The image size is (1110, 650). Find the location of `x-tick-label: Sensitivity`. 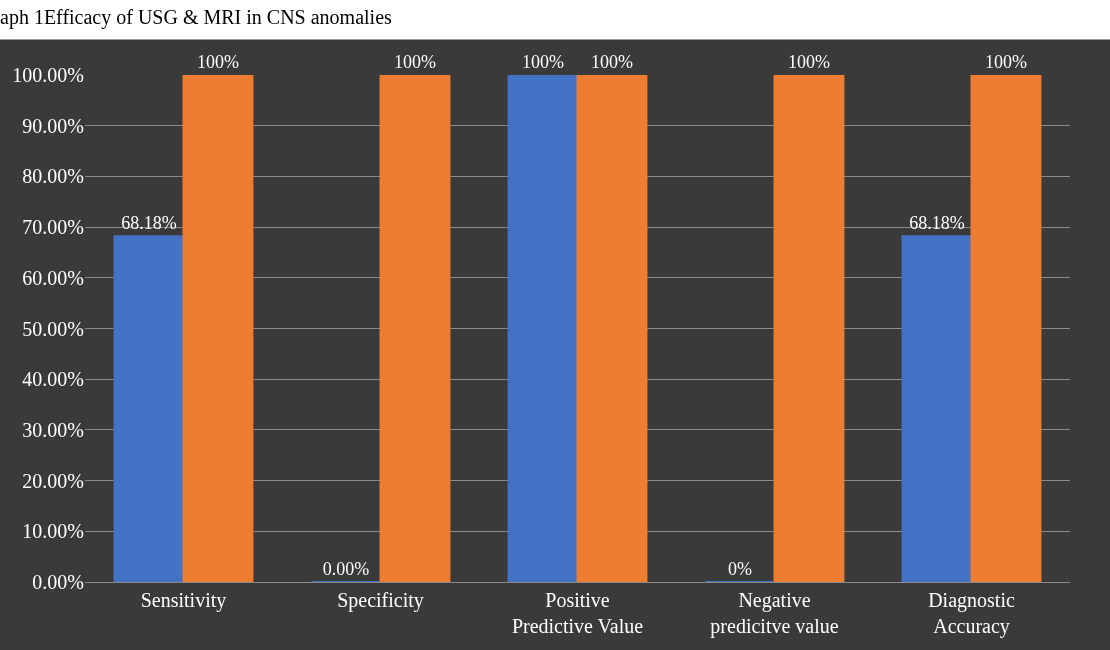

x-tick-label: Sensitivity is located at coordinates (183, 600).